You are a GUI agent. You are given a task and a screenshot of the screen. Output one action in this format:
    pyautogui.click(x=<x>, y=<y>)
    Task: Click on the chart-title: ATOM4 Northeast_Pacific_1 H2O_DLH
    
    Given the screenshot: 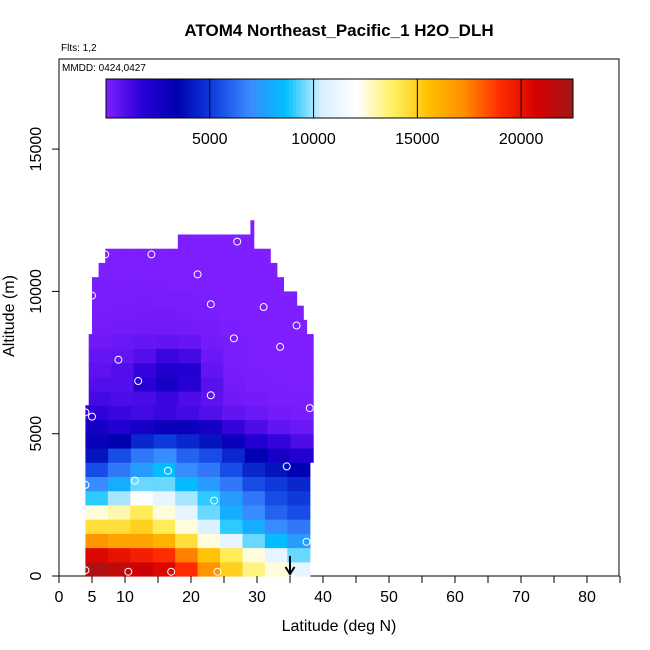 What is the action you would take?
    pyautogui.click(x=338, y=30)
    